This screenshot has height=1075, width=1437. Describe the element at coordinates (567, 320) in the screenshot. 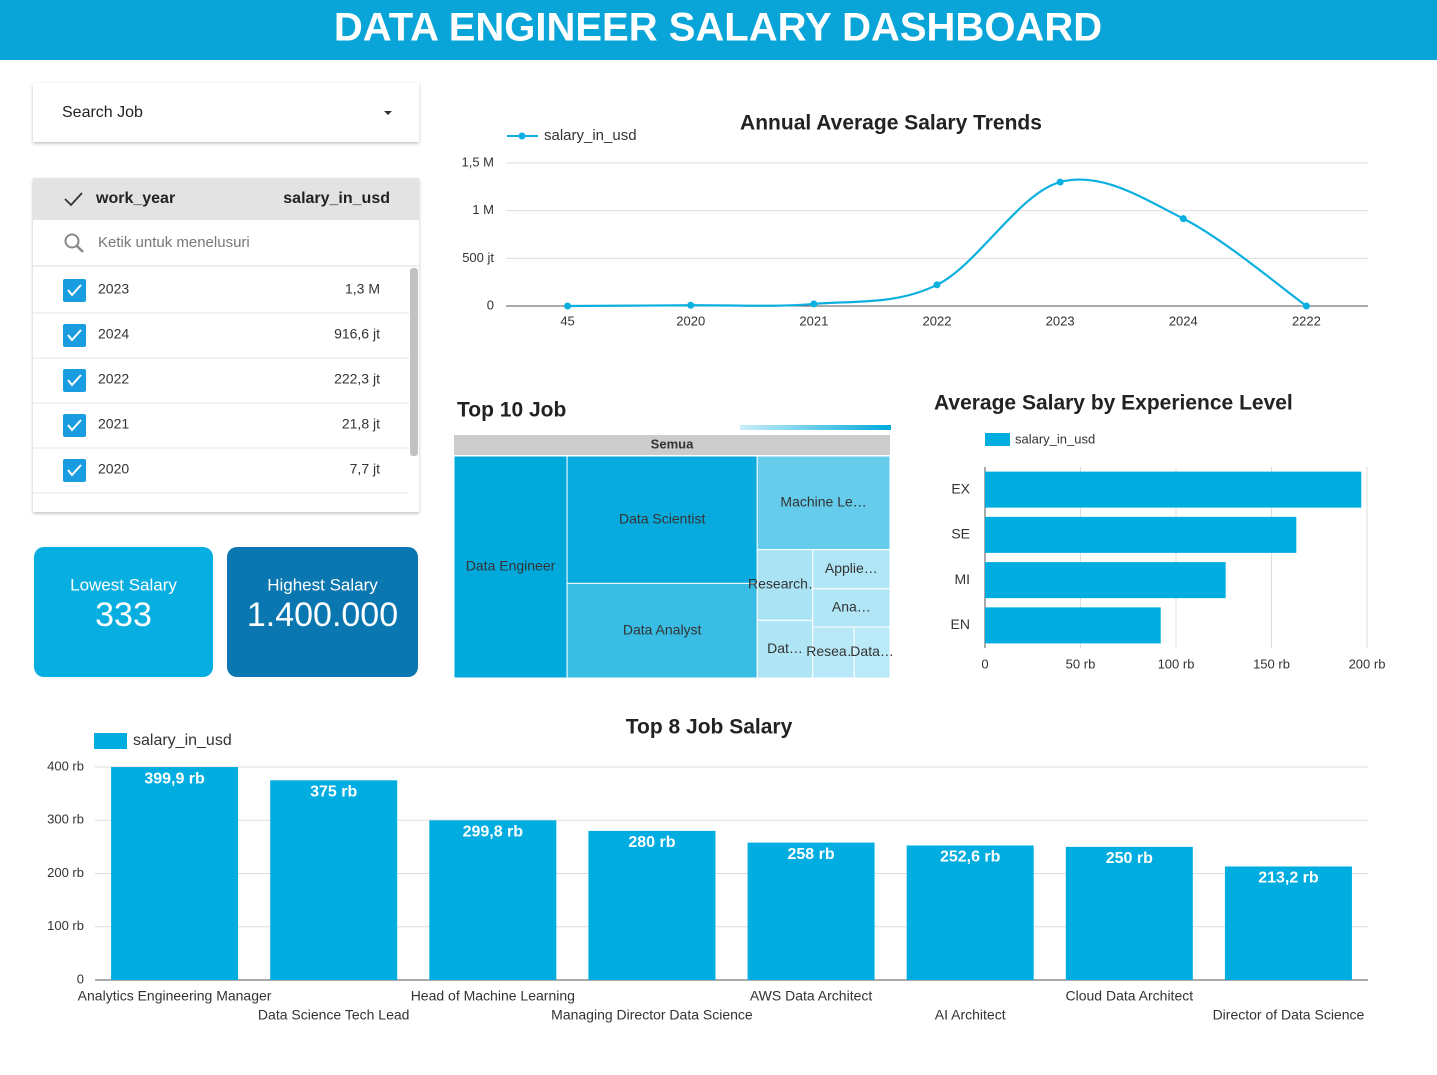

I see `x-tick-label: 45` at that location.